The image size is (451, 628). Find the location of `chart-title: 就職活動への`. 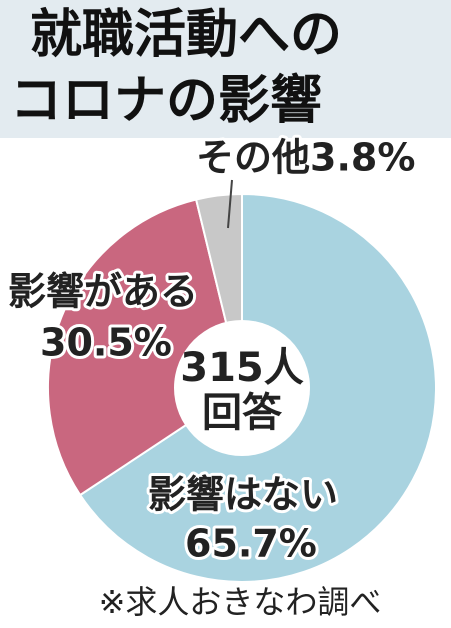

chart-title: 就職活動への is located at coordinates (186, 35).